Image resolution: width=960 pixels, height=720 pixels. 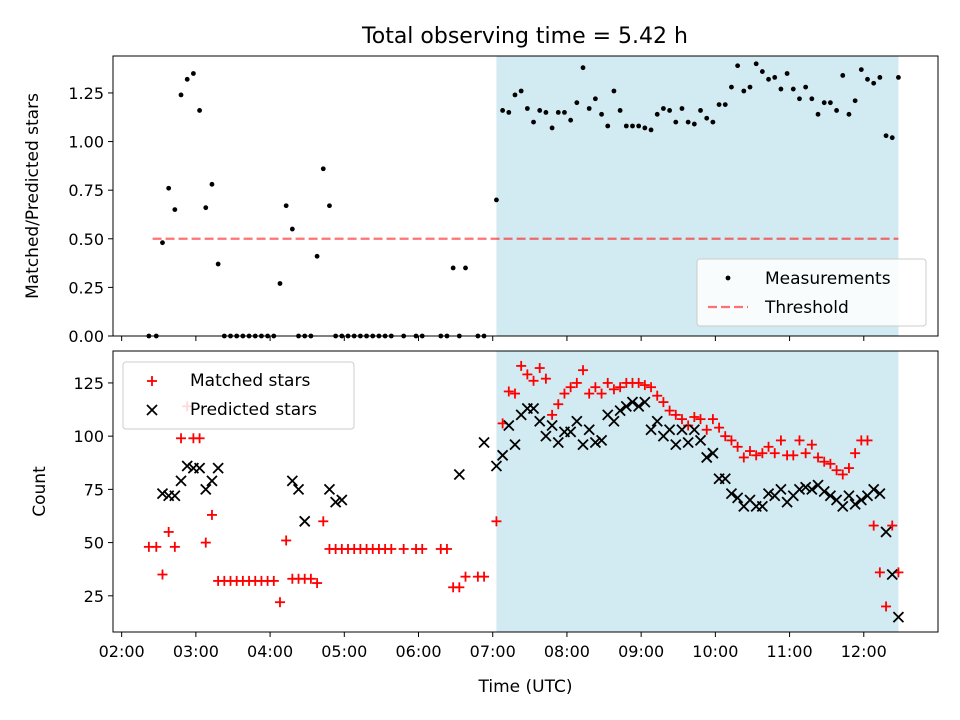 What do you see at coordinates (86, 190) in the screenshot?
I see `top-y-tick-label: 0.75` at bounding box center [86, 190].